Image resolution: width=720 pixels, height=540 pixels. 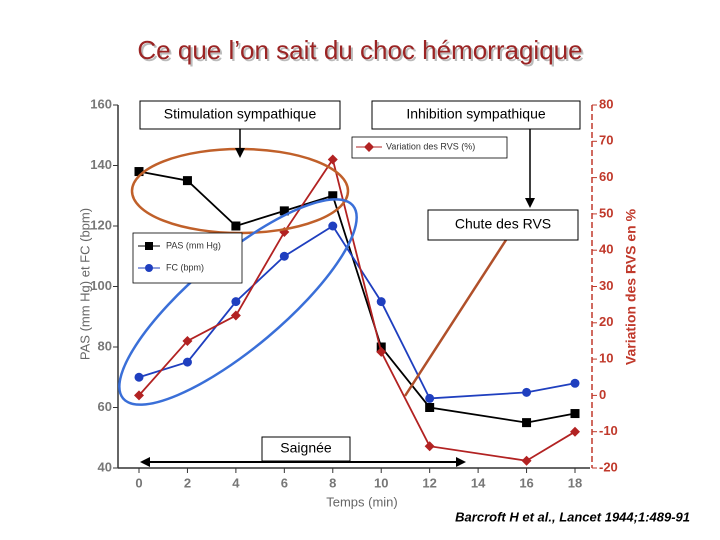 What do you see at coordinates (606, 212) in the screenshot?
I see `y2-tick-label: 50` at bounding box center [606, 212].